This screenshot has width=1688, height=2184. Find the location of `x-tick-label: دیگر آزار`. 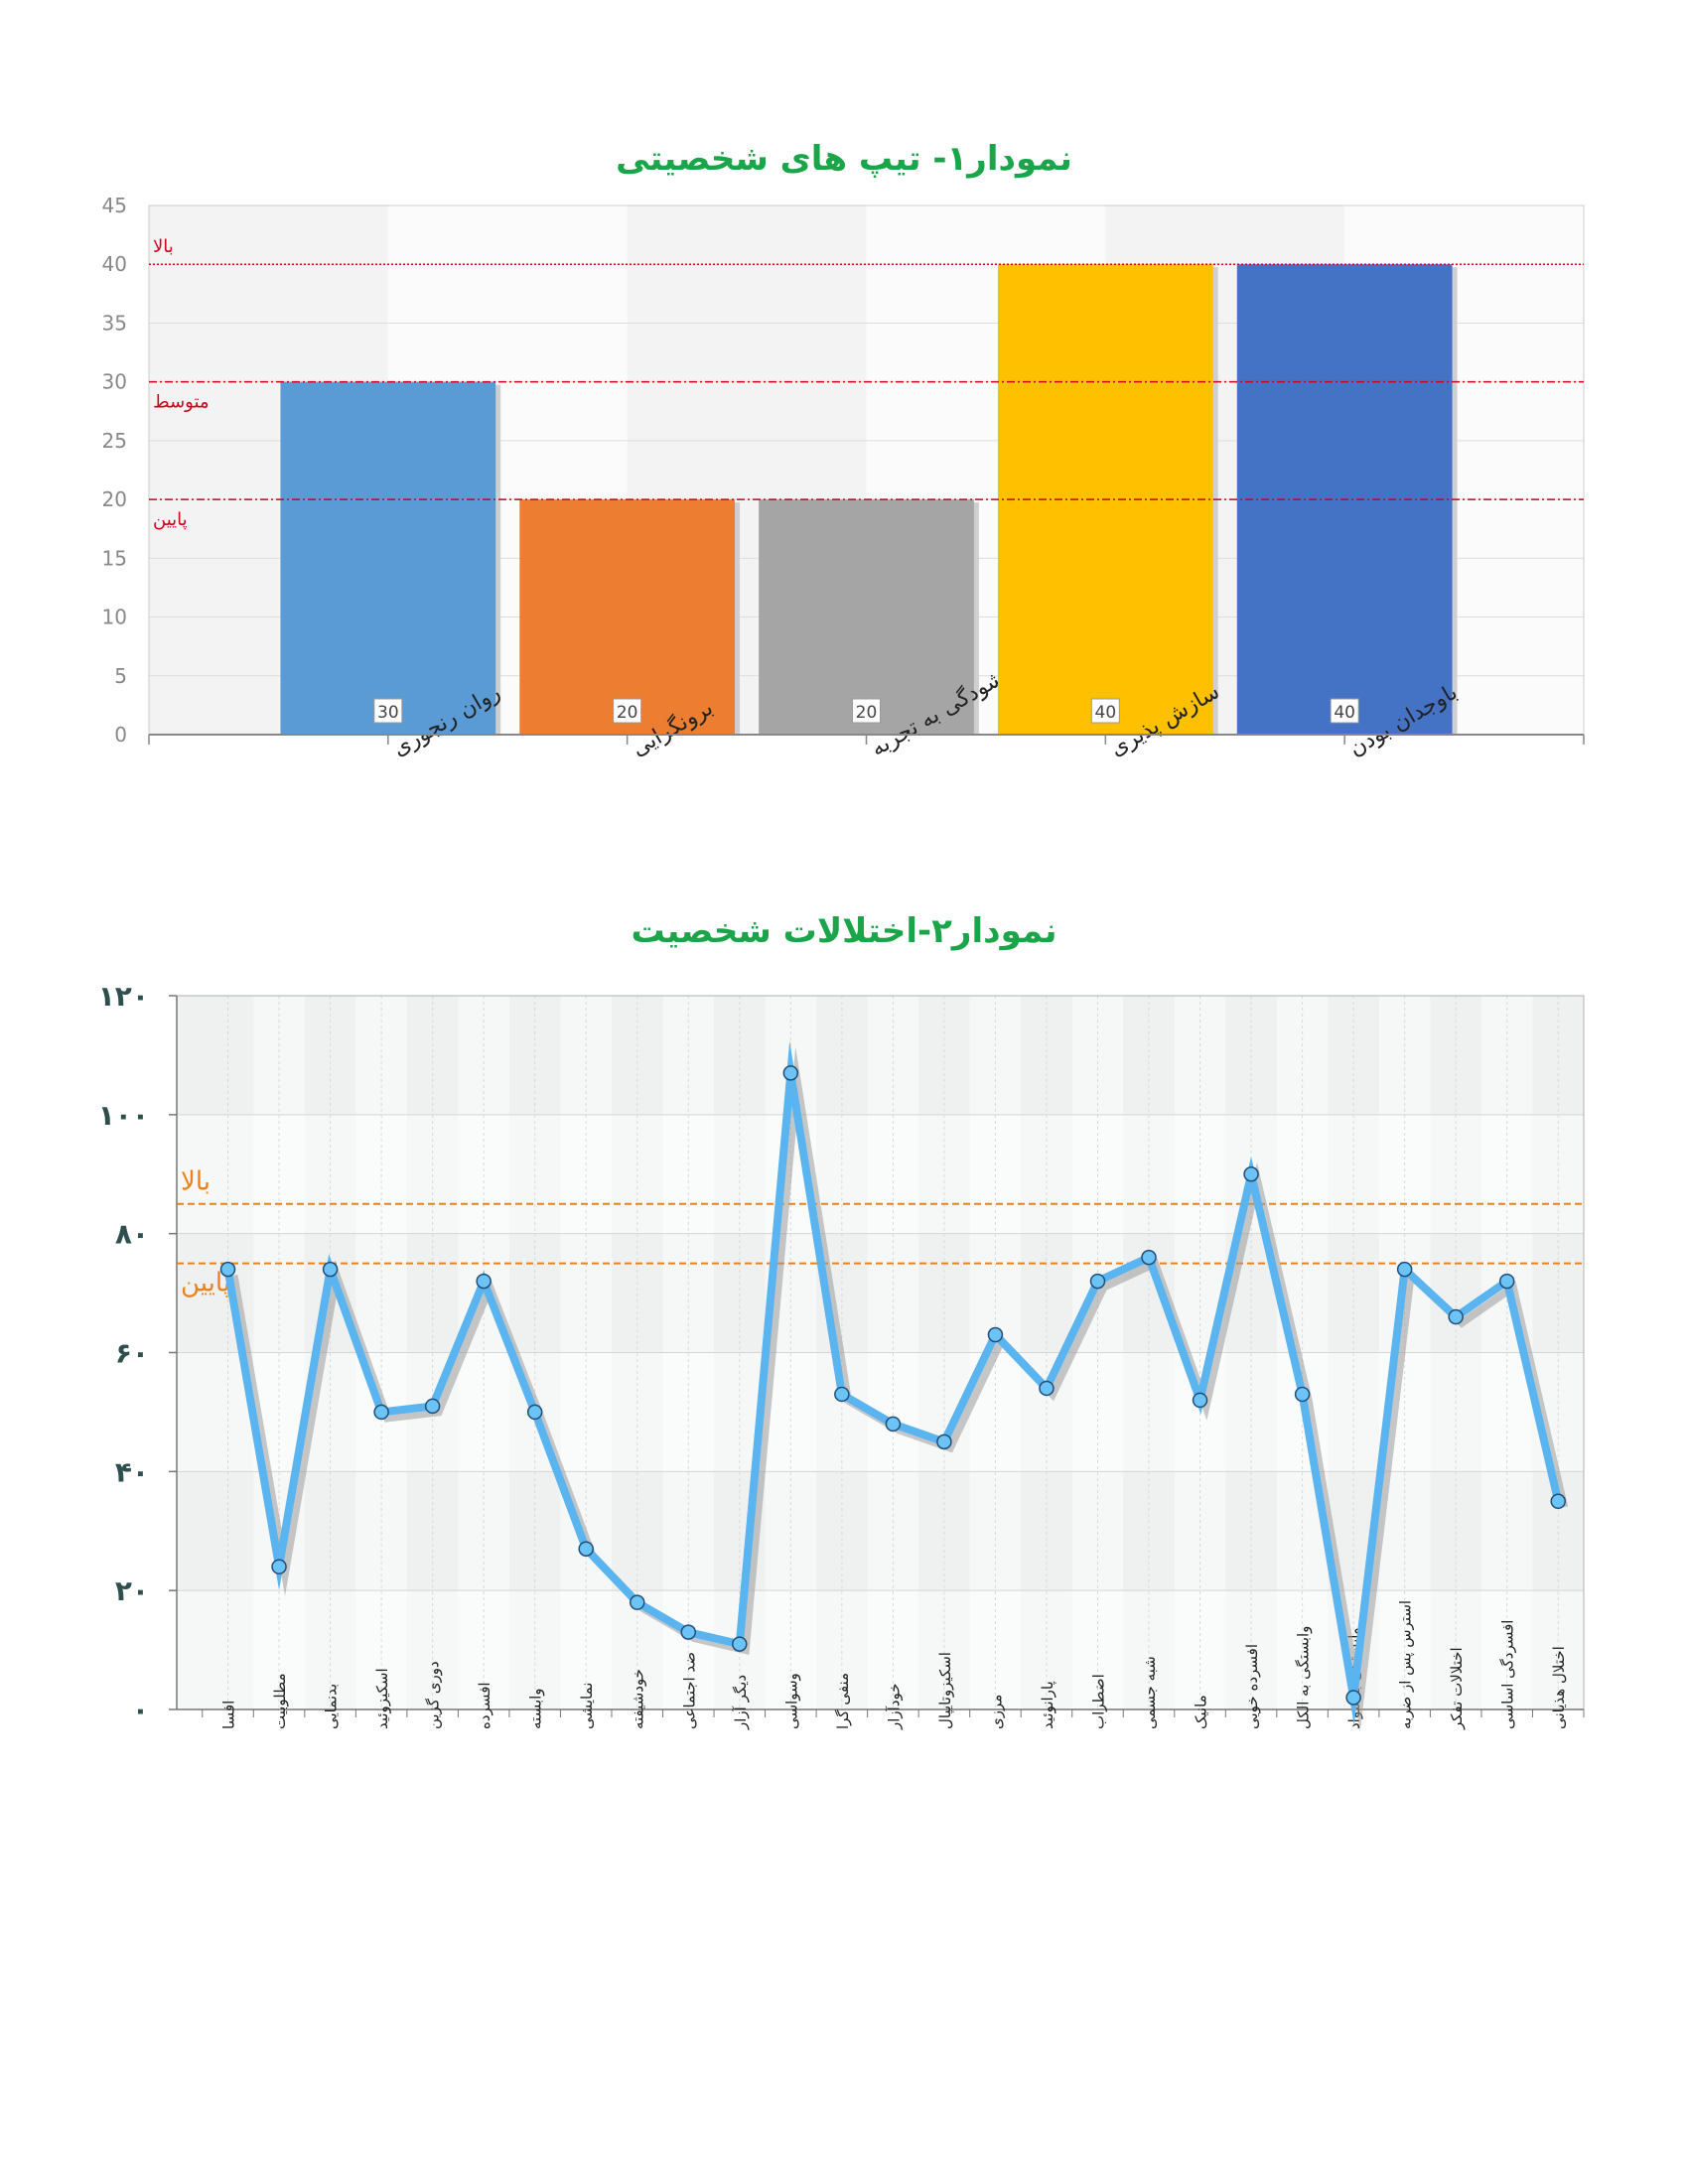

x-tick-label: دیگر آزار is located at coordinates (741, 1702).